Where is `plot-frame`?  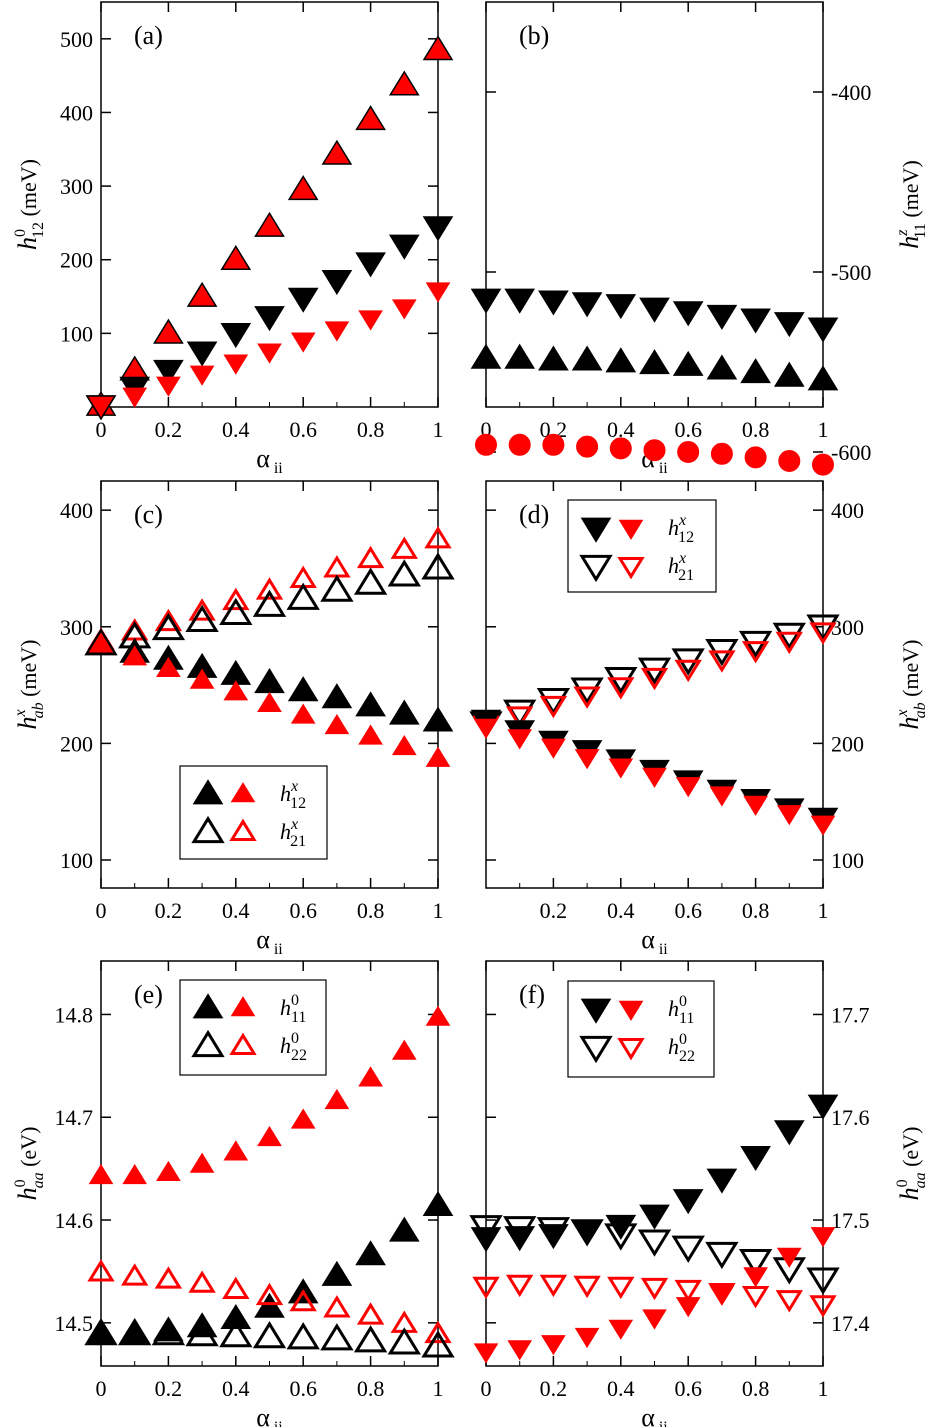
plot-frame is located at coordinates (654, 204).